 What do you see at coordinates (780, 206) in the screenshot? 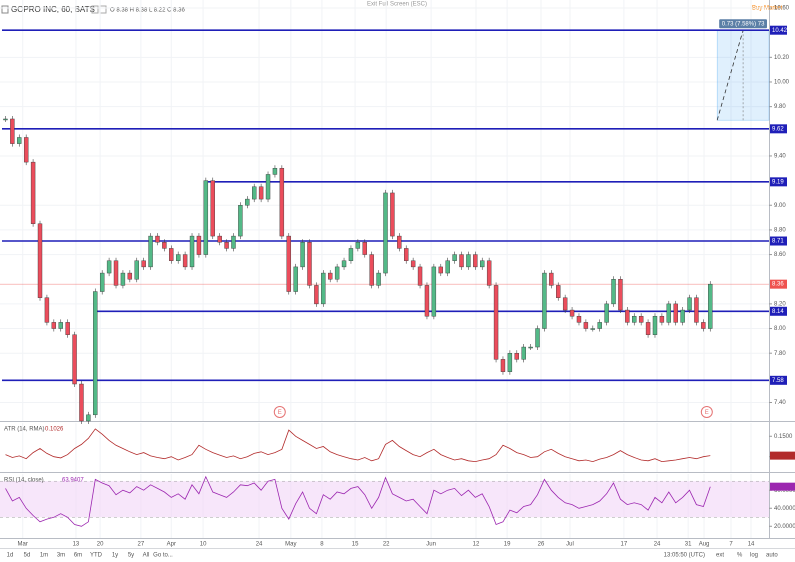
I see `y-tick-label: 9.00` at bounding box center [780, 206].